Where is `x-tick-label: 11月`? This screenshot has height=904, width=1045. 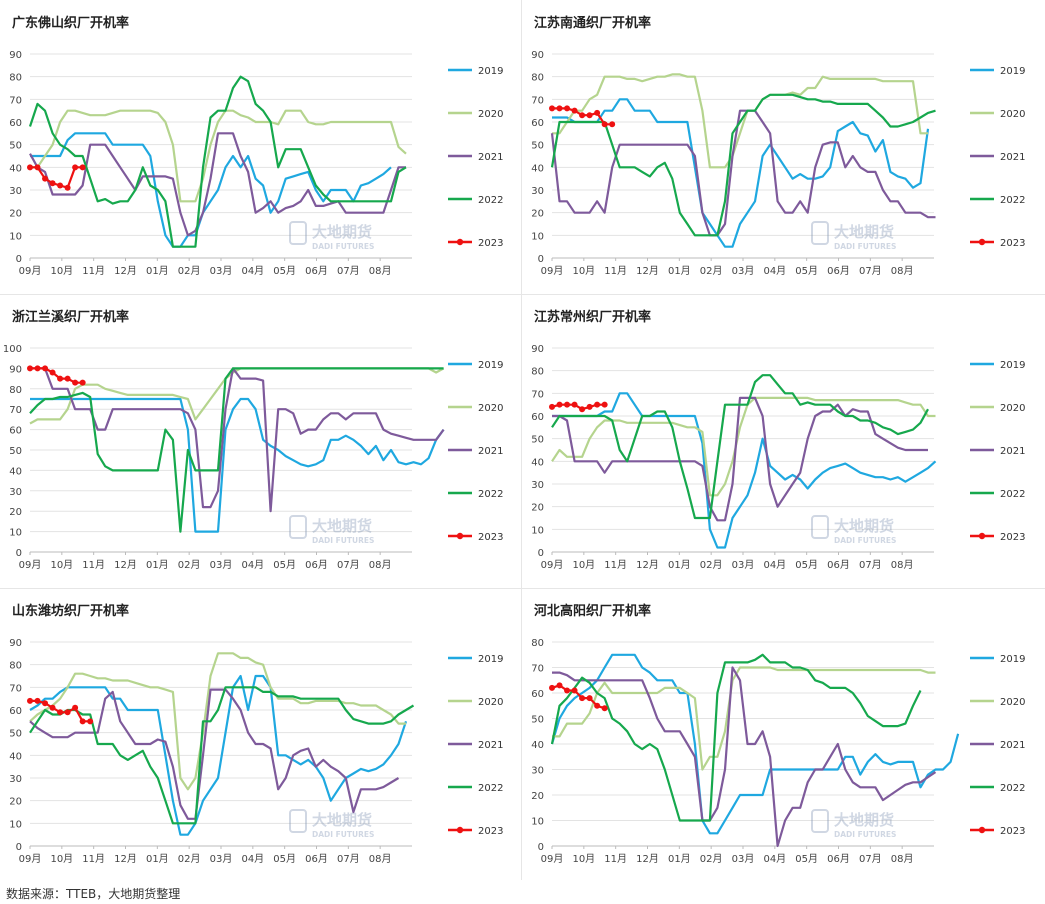 x-tick-label: 11月 is located at coordinates (615, 271).